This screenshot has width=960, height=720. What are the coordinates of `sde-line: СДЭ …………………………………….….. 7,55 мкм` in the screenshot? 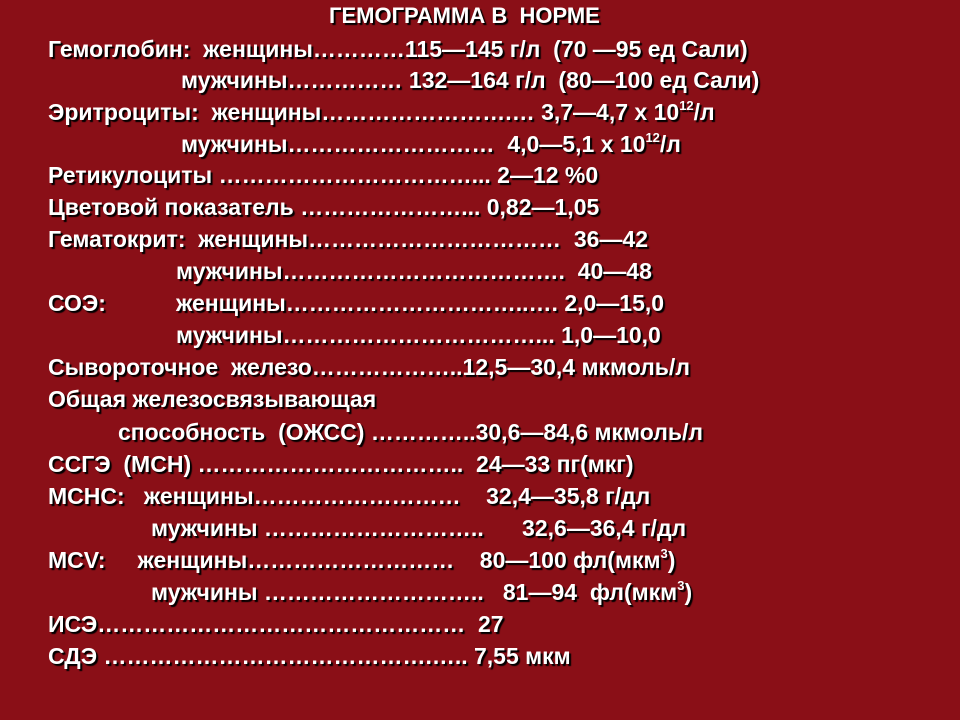 It's located at (309, 656).